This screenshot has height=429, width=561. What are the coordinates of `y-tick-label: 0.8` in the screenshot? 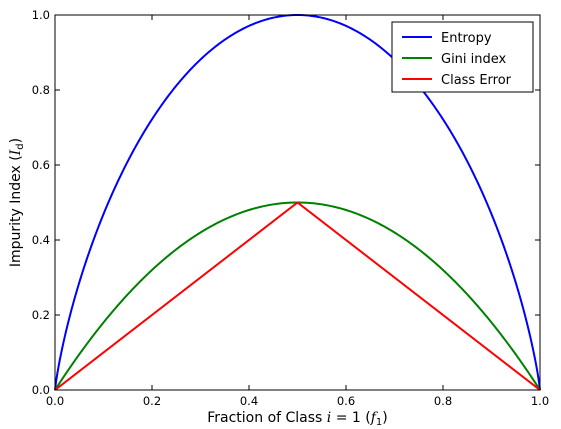 It's located at (41, 90).